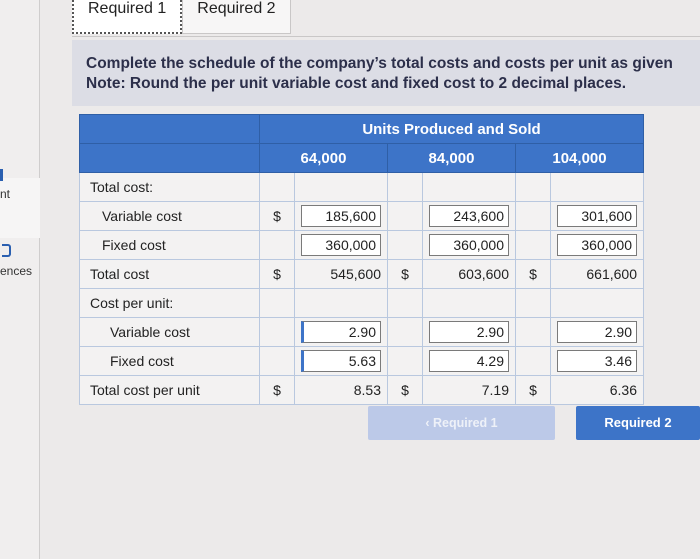 The height and width of the screenshot is (559, 700). Describe the element at coordinates (16, 271) in the screenshot. I see `sidebar-item-label: ences` at that location.